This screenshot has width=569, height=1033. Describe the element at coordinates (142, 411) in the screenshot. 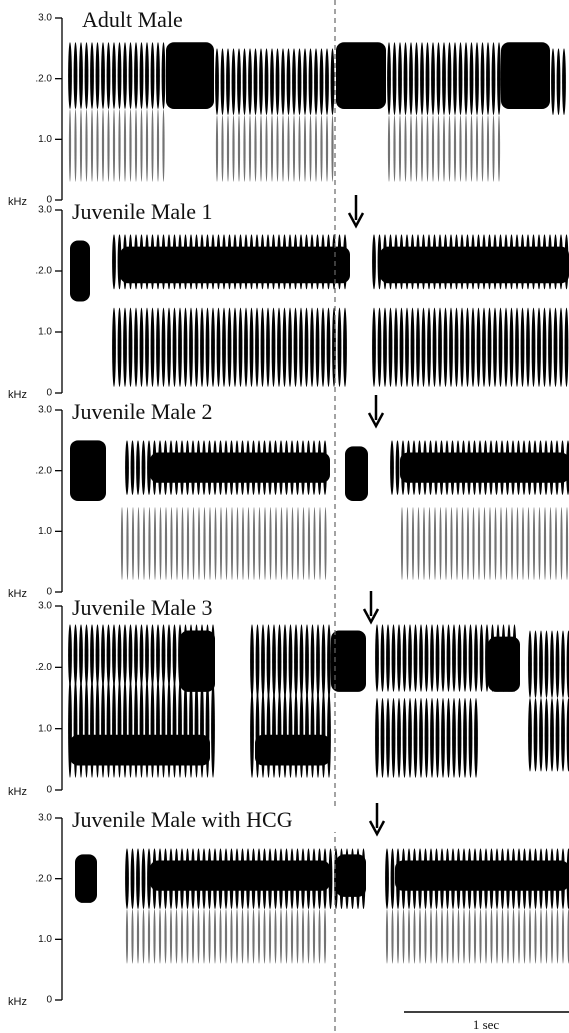

I see `panel-title: Juvenile Male 2` at that location.